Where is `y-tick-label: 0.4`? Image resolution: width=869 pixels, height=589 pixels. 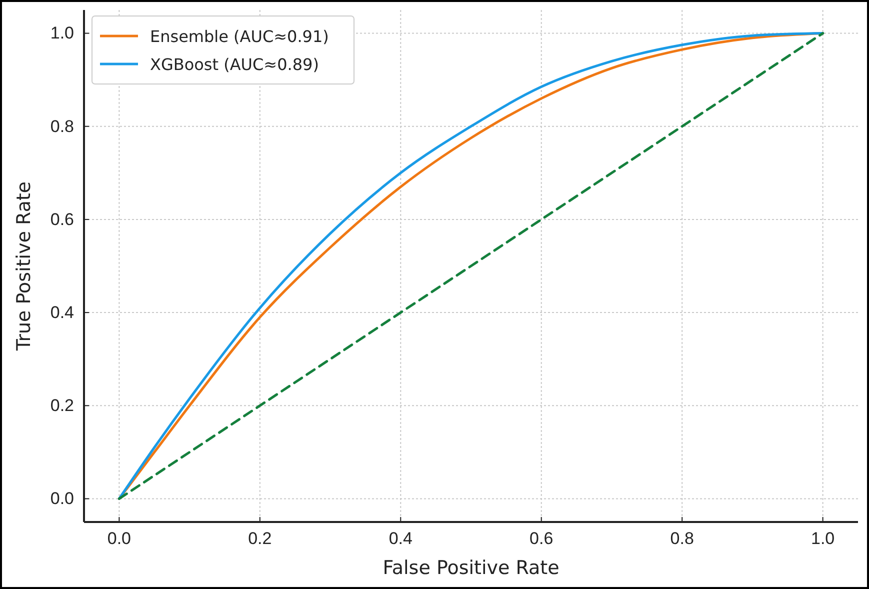 y-tick-label: 0.4 is located at coordinates (62, 312).